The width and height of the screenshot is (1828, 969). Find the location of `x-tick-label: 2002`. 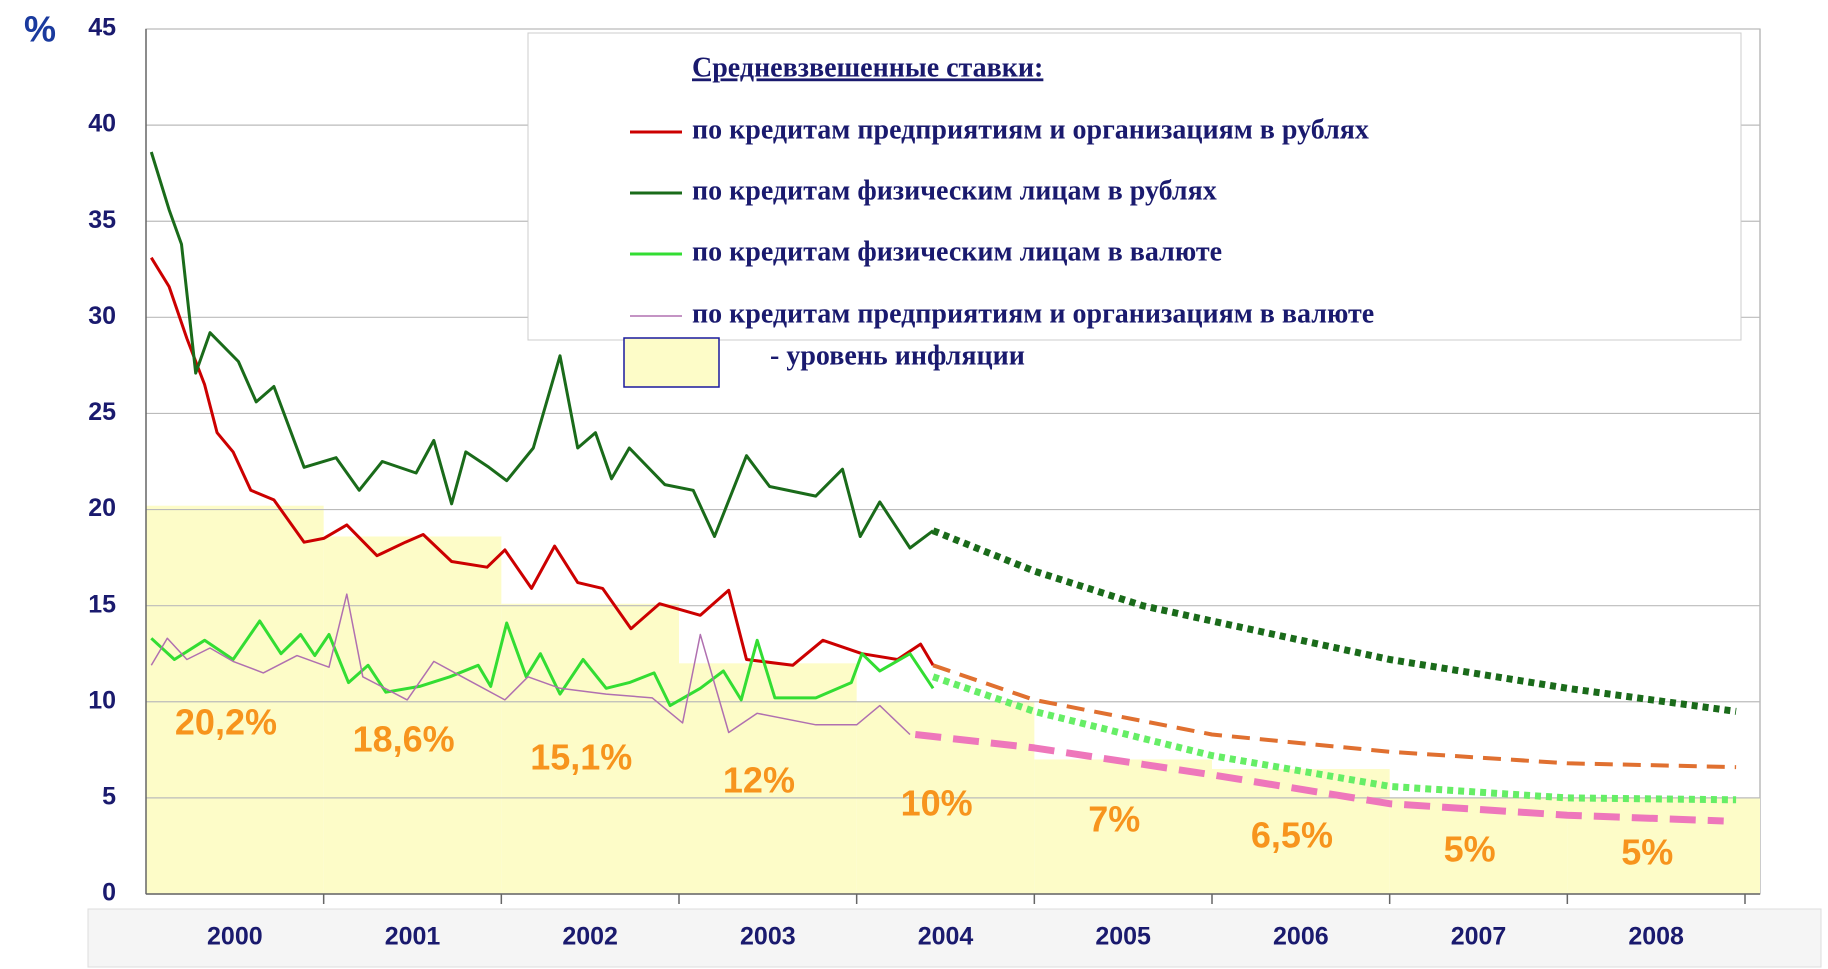

x-tick-label: 2002 is located at coordinates (590, 937).